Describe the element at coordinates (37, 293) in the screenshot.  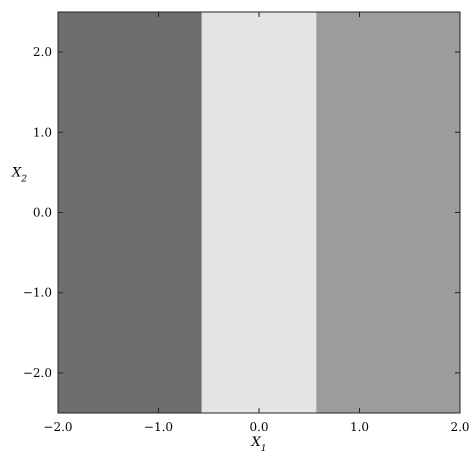
I see `y-tick-label: −1.0` at that location.